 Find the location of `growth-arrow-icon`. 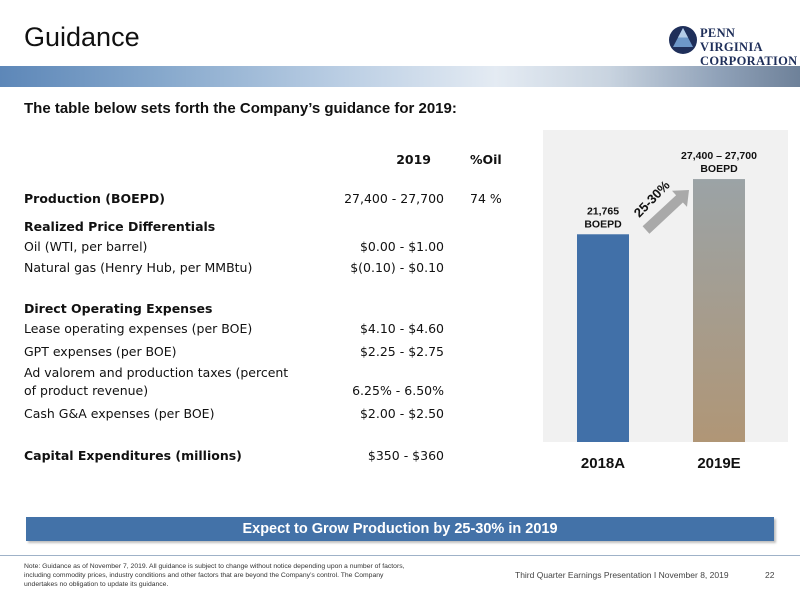

growth-arrow-icon is located at coordinates (665, 212).